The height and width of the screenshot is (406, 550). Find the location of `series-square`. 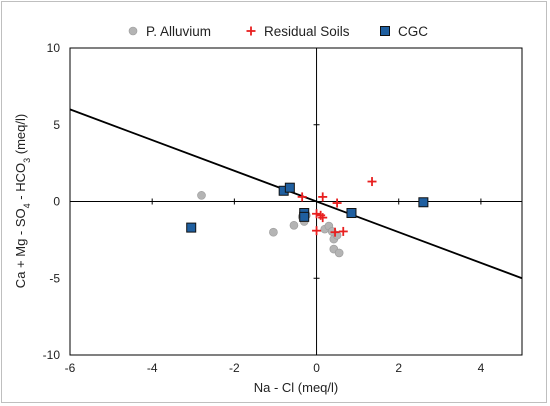

series-square is located at coordinates (307, 207).